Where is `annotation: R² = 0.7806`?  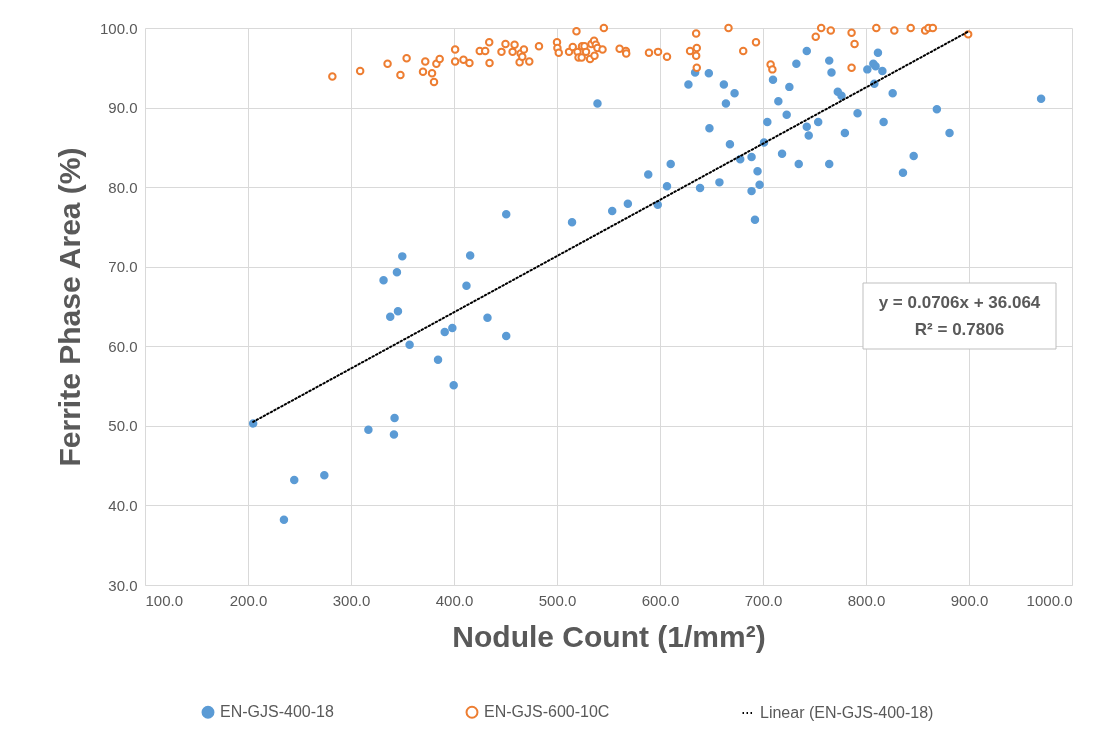
annotation: R² = 0.7806 is located at coordinates (959, 329).